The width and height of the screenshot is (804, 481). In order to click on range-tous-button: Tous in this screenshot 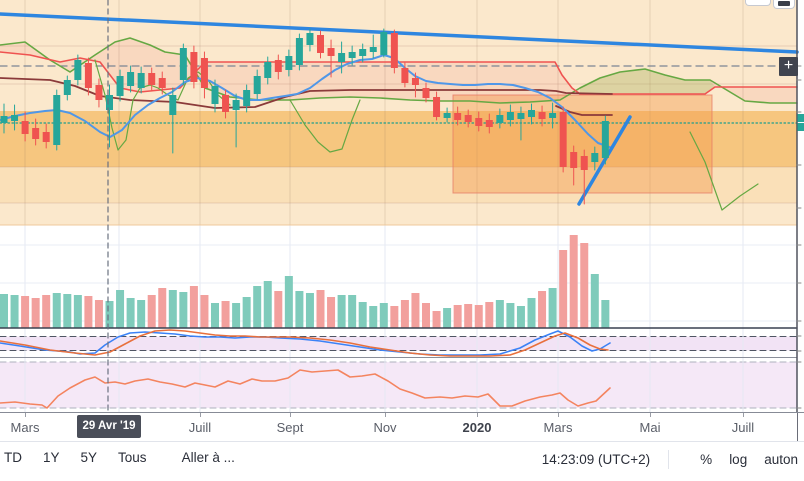, I will do `click(132, 457)`.